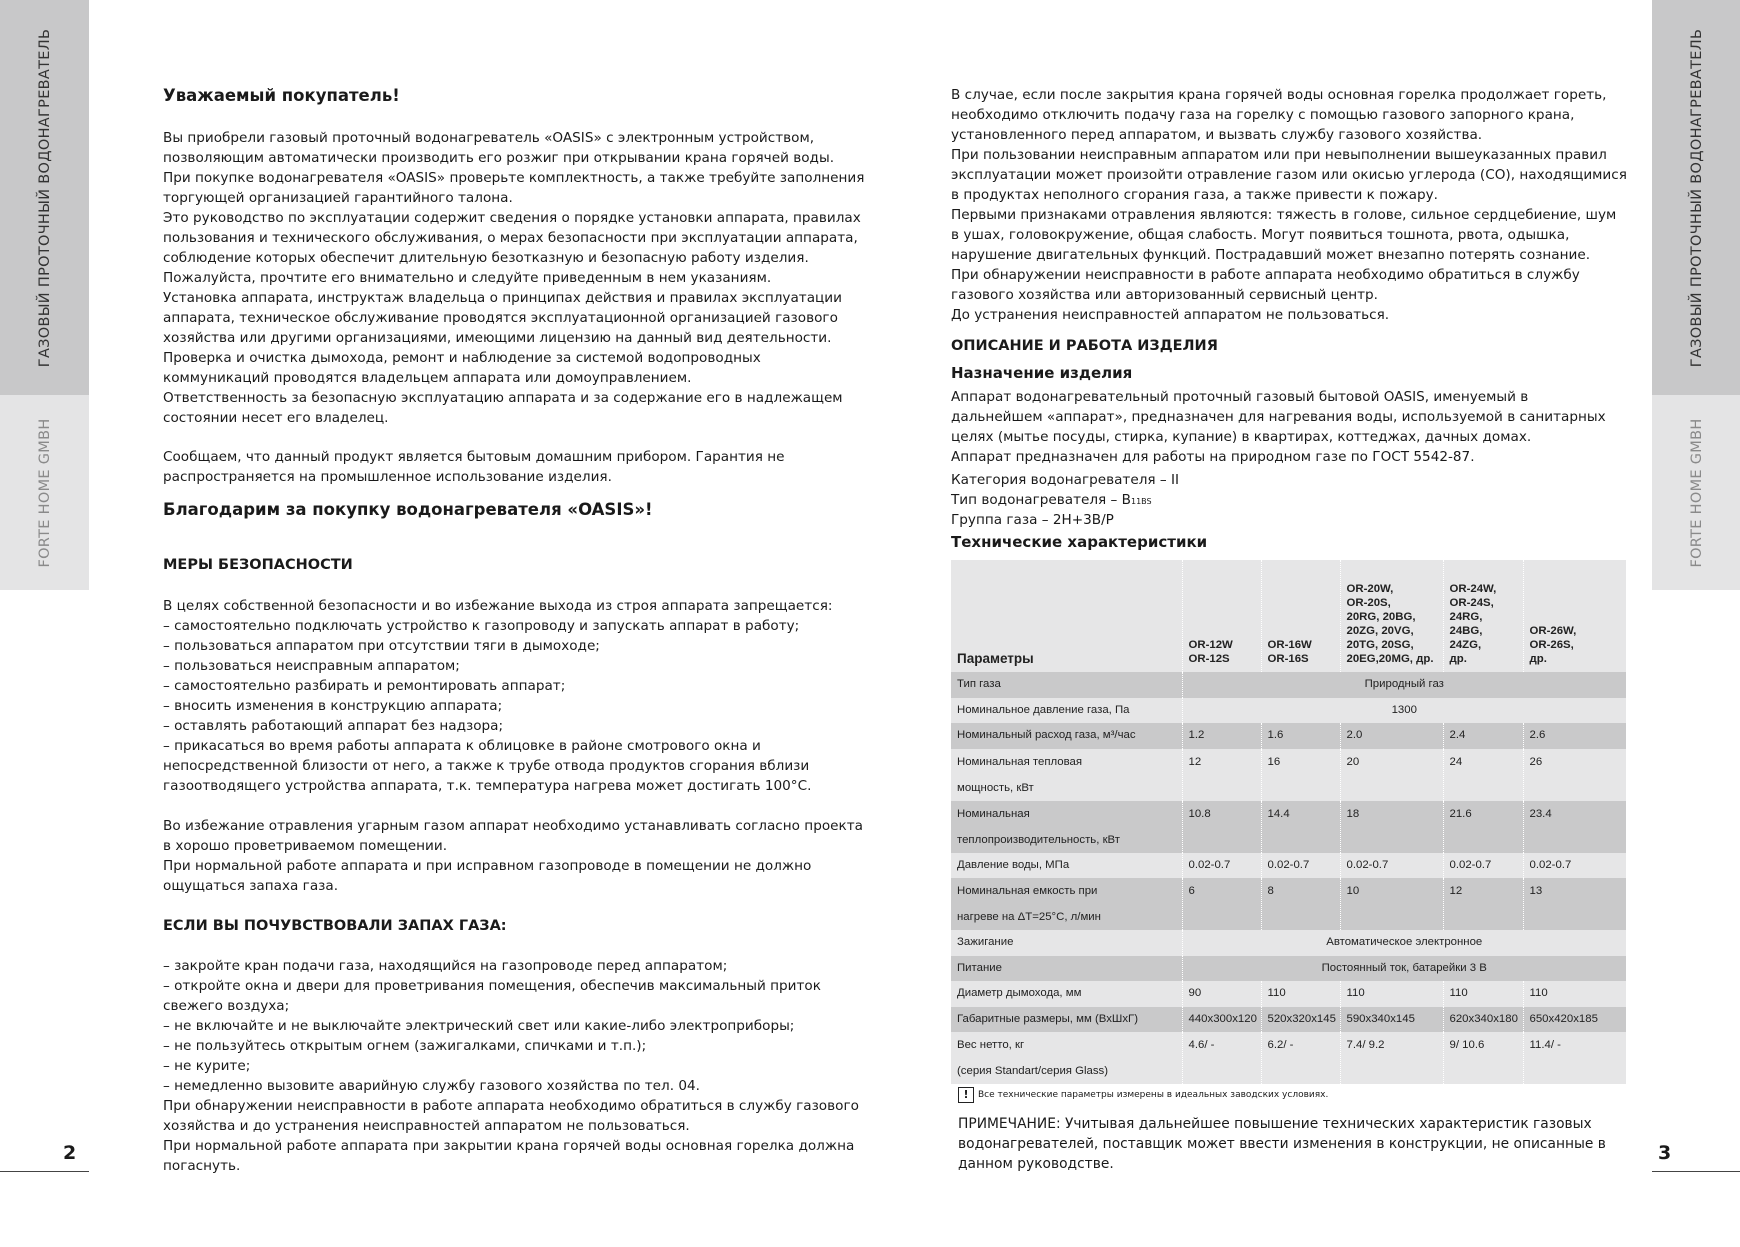 This screenshot has height=1247, width=1740. What do you see at coordinates (1391, 1058) in the screenshot?
I see `value-cell: 7.4/ 9.2` at bounding box center [1391, 1058].